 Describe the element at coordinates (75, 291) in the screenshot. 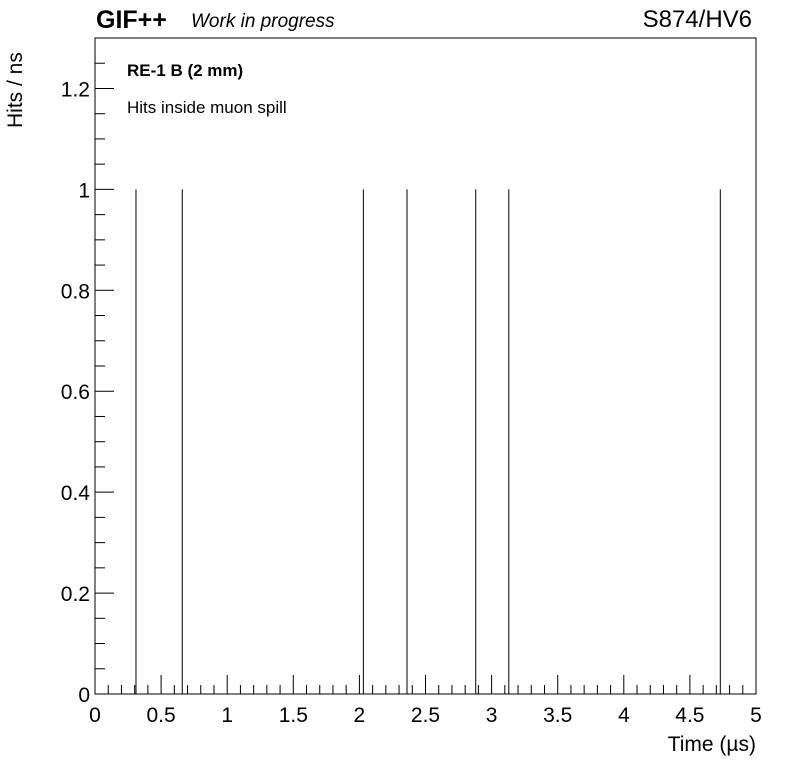

I see `y-tick-label: 0.8` at that location.